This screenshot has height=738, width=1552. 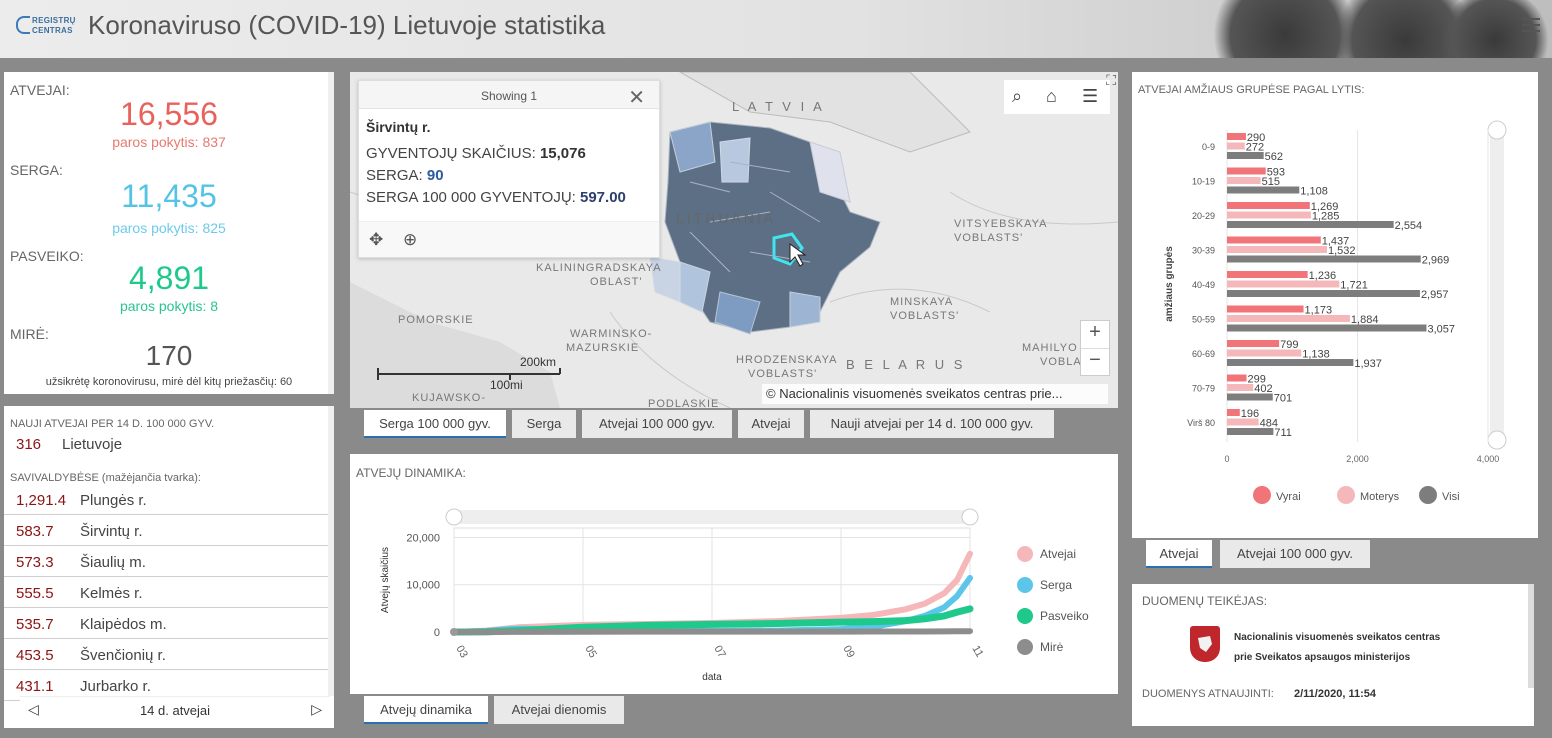 What do you see at coordinates (1250, 414) in the screenshot?
I see `bar-value-label: 196` at bounding box center [1250, 414].